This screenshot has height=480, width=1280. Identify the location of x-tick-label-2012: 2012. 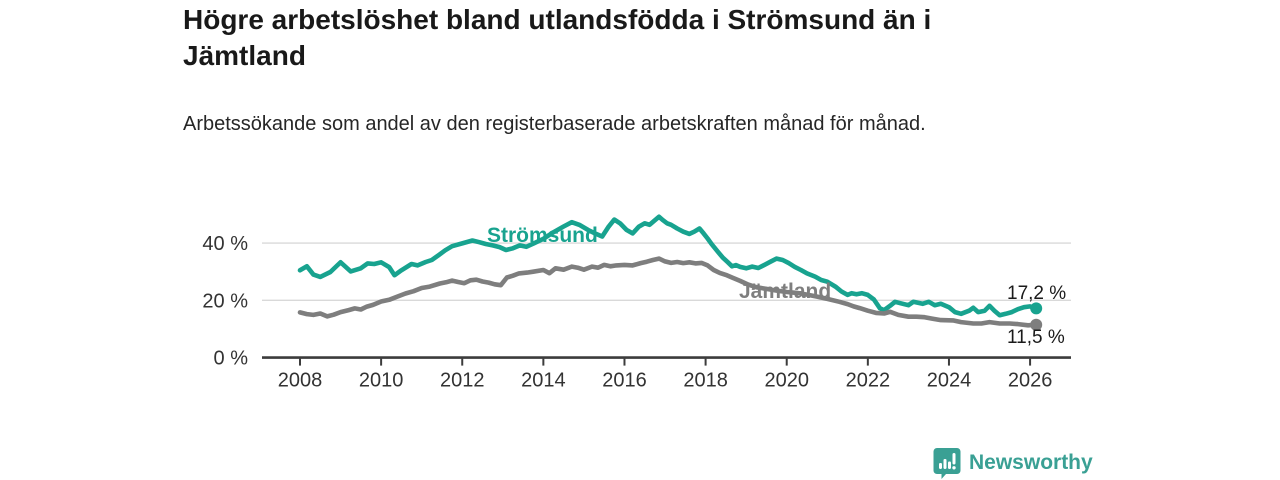
(462, 381).